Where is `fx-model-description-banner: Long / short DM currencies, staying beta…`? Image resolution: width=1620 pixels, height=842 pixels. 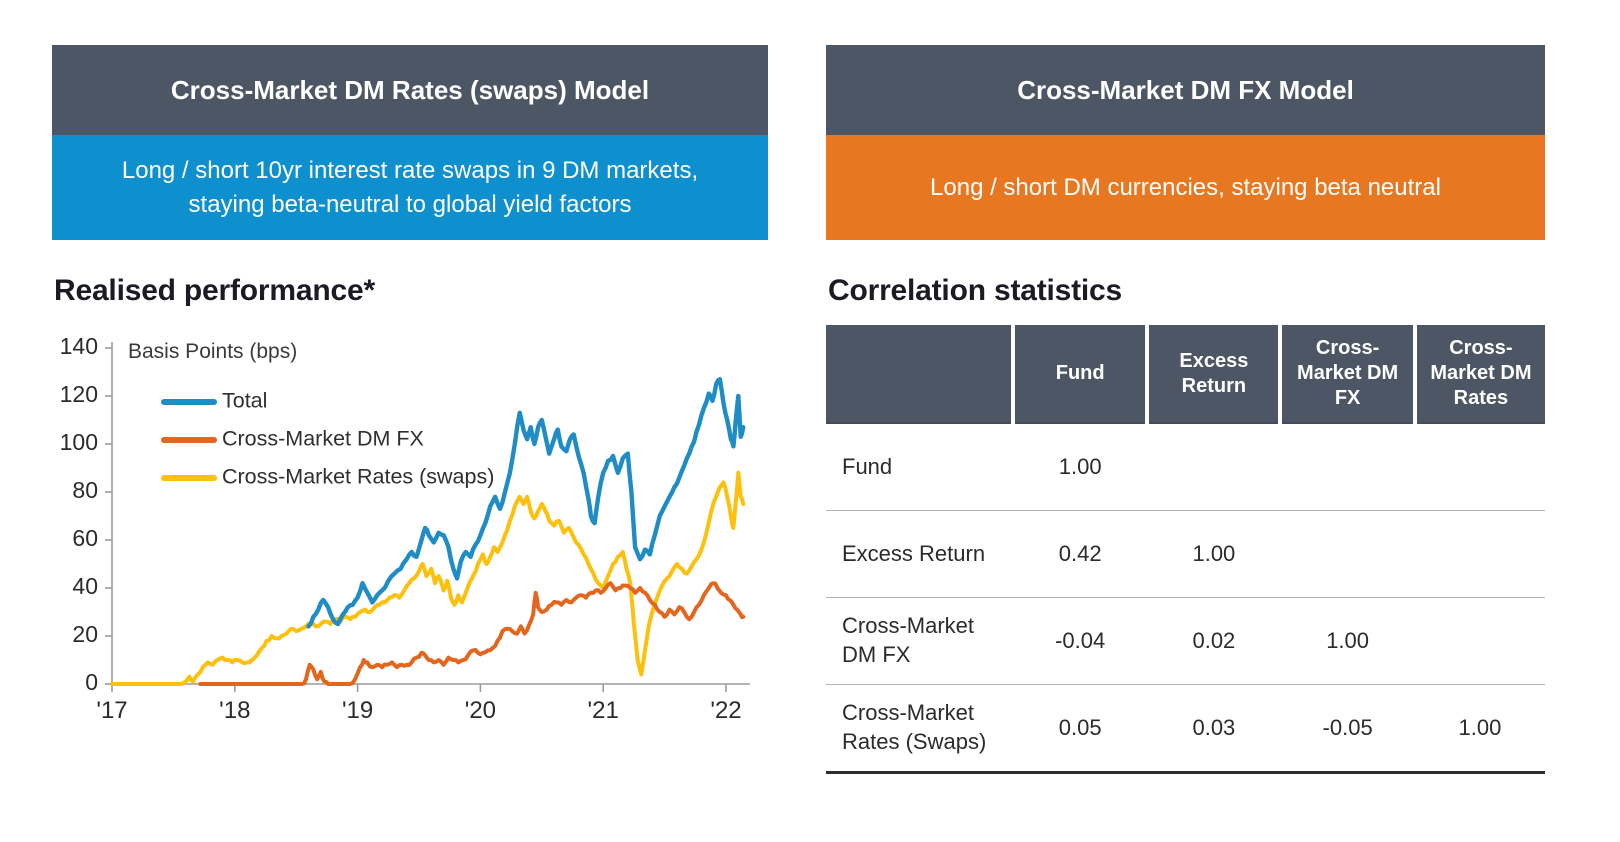
fx-model-description-banner: Long / short DM currencies, staying beta… is located at coordinates (1185, 187).